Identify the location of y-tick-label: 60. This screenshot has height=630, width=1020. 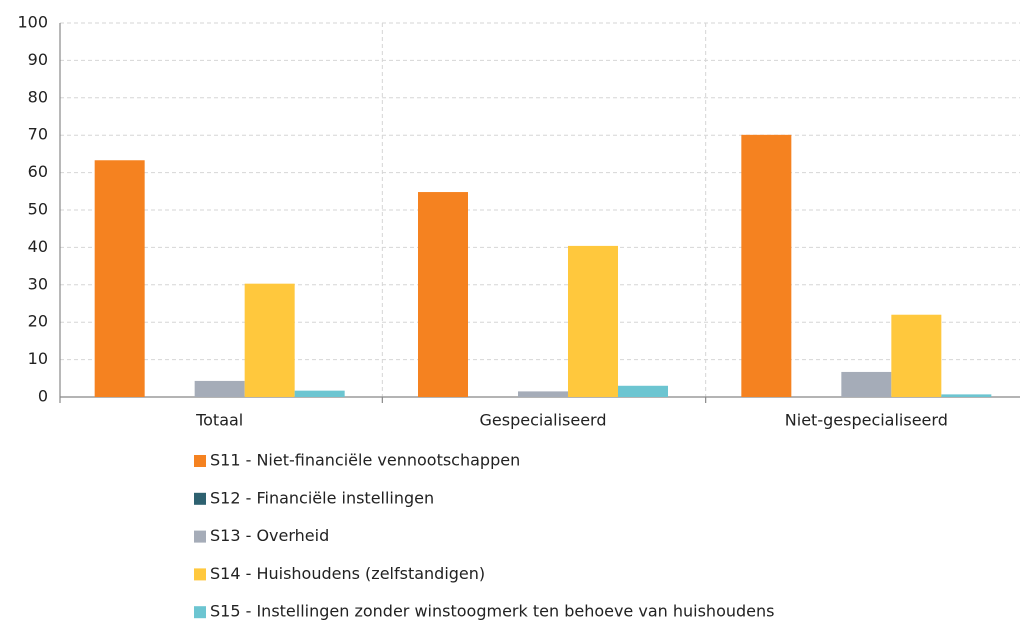
(38, 171).